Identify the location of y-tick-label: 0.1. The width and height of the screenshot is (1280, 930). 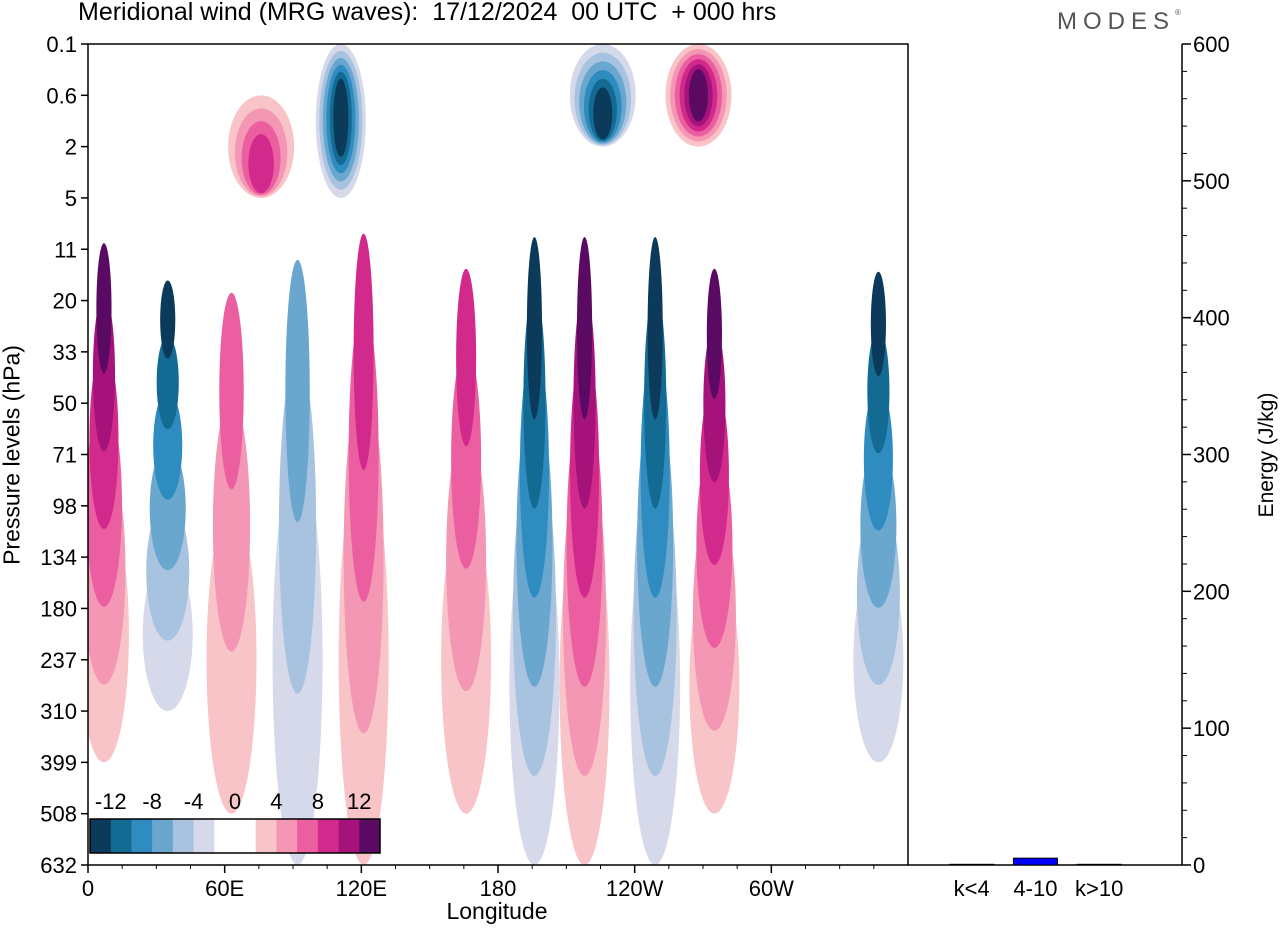
(61, 44).